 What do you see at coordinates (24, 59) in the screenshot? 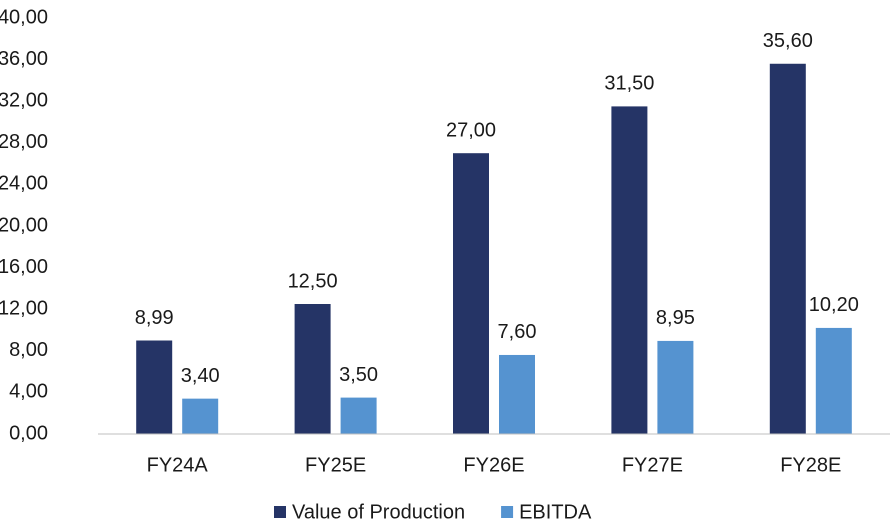
I see `y-tick-label: 36,00` at bounding box center [24, 59].